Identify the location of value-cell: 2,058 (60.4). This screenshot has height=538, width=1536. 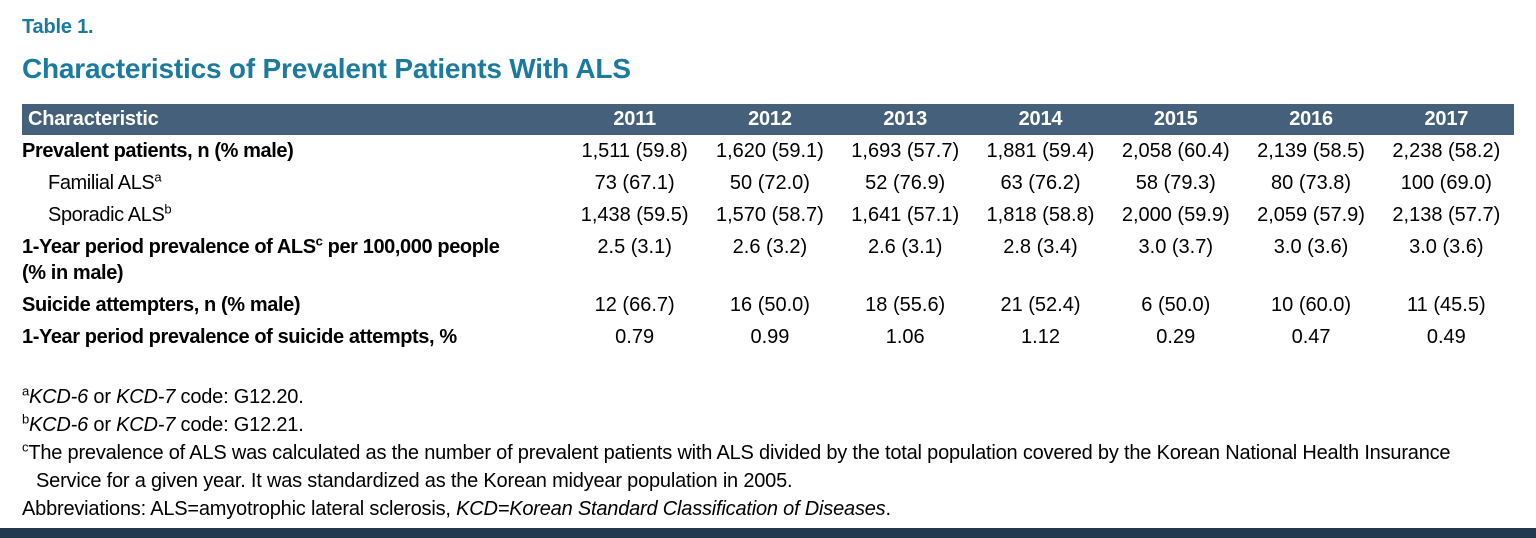
(1175, 151).